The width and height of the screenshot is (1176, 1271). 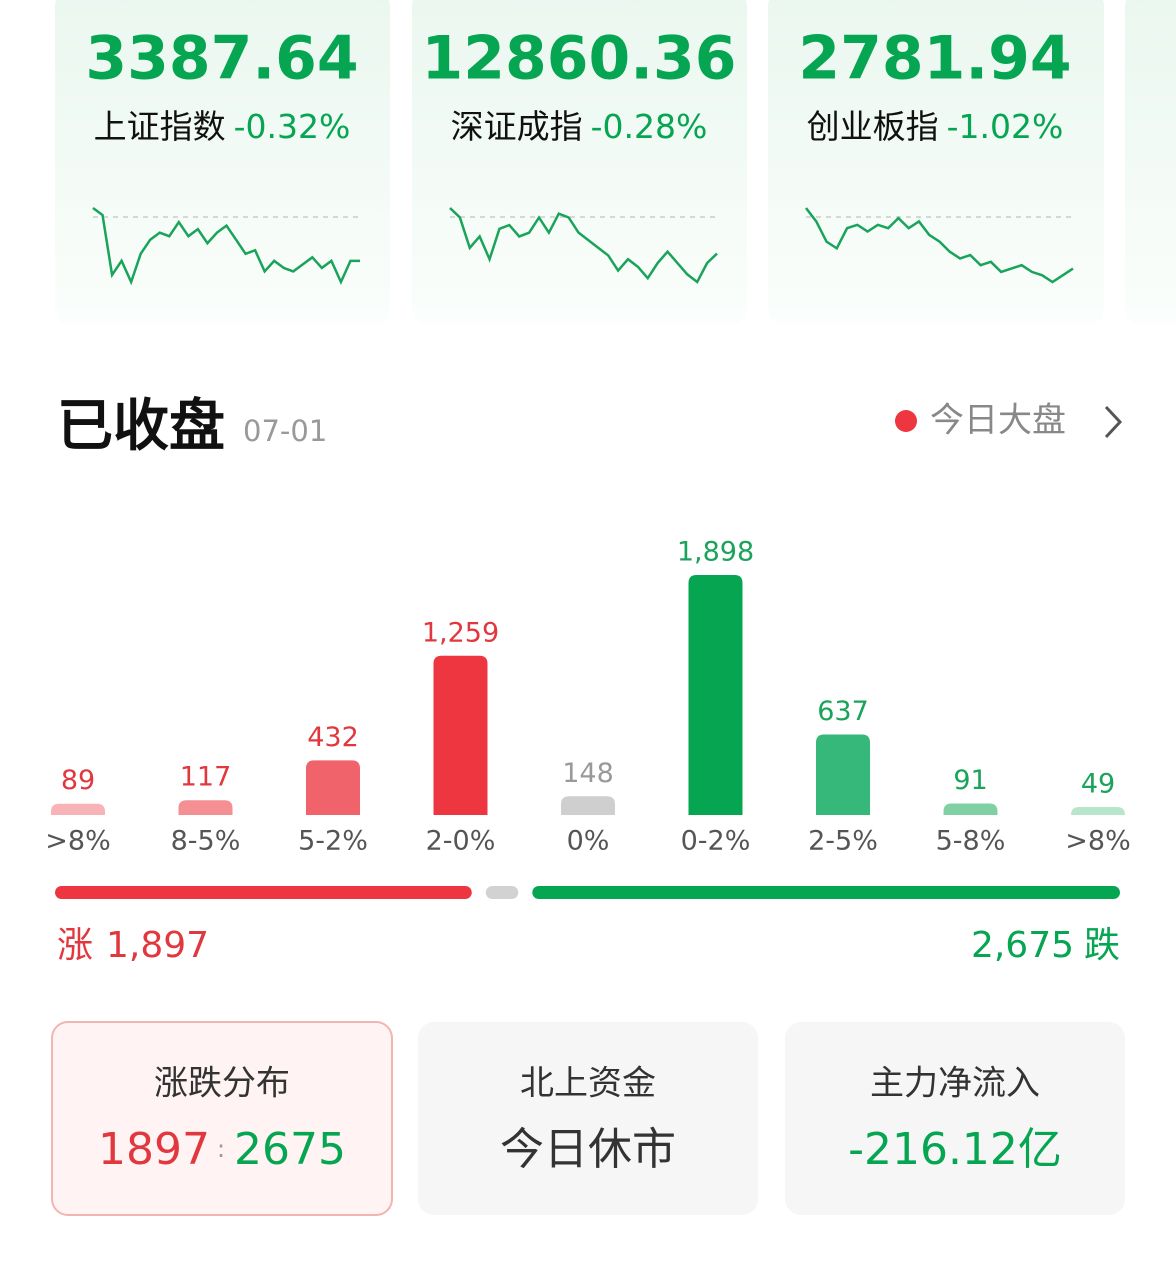 I want to click on bar-value-label: 1,259, so click(x=460, y=632).